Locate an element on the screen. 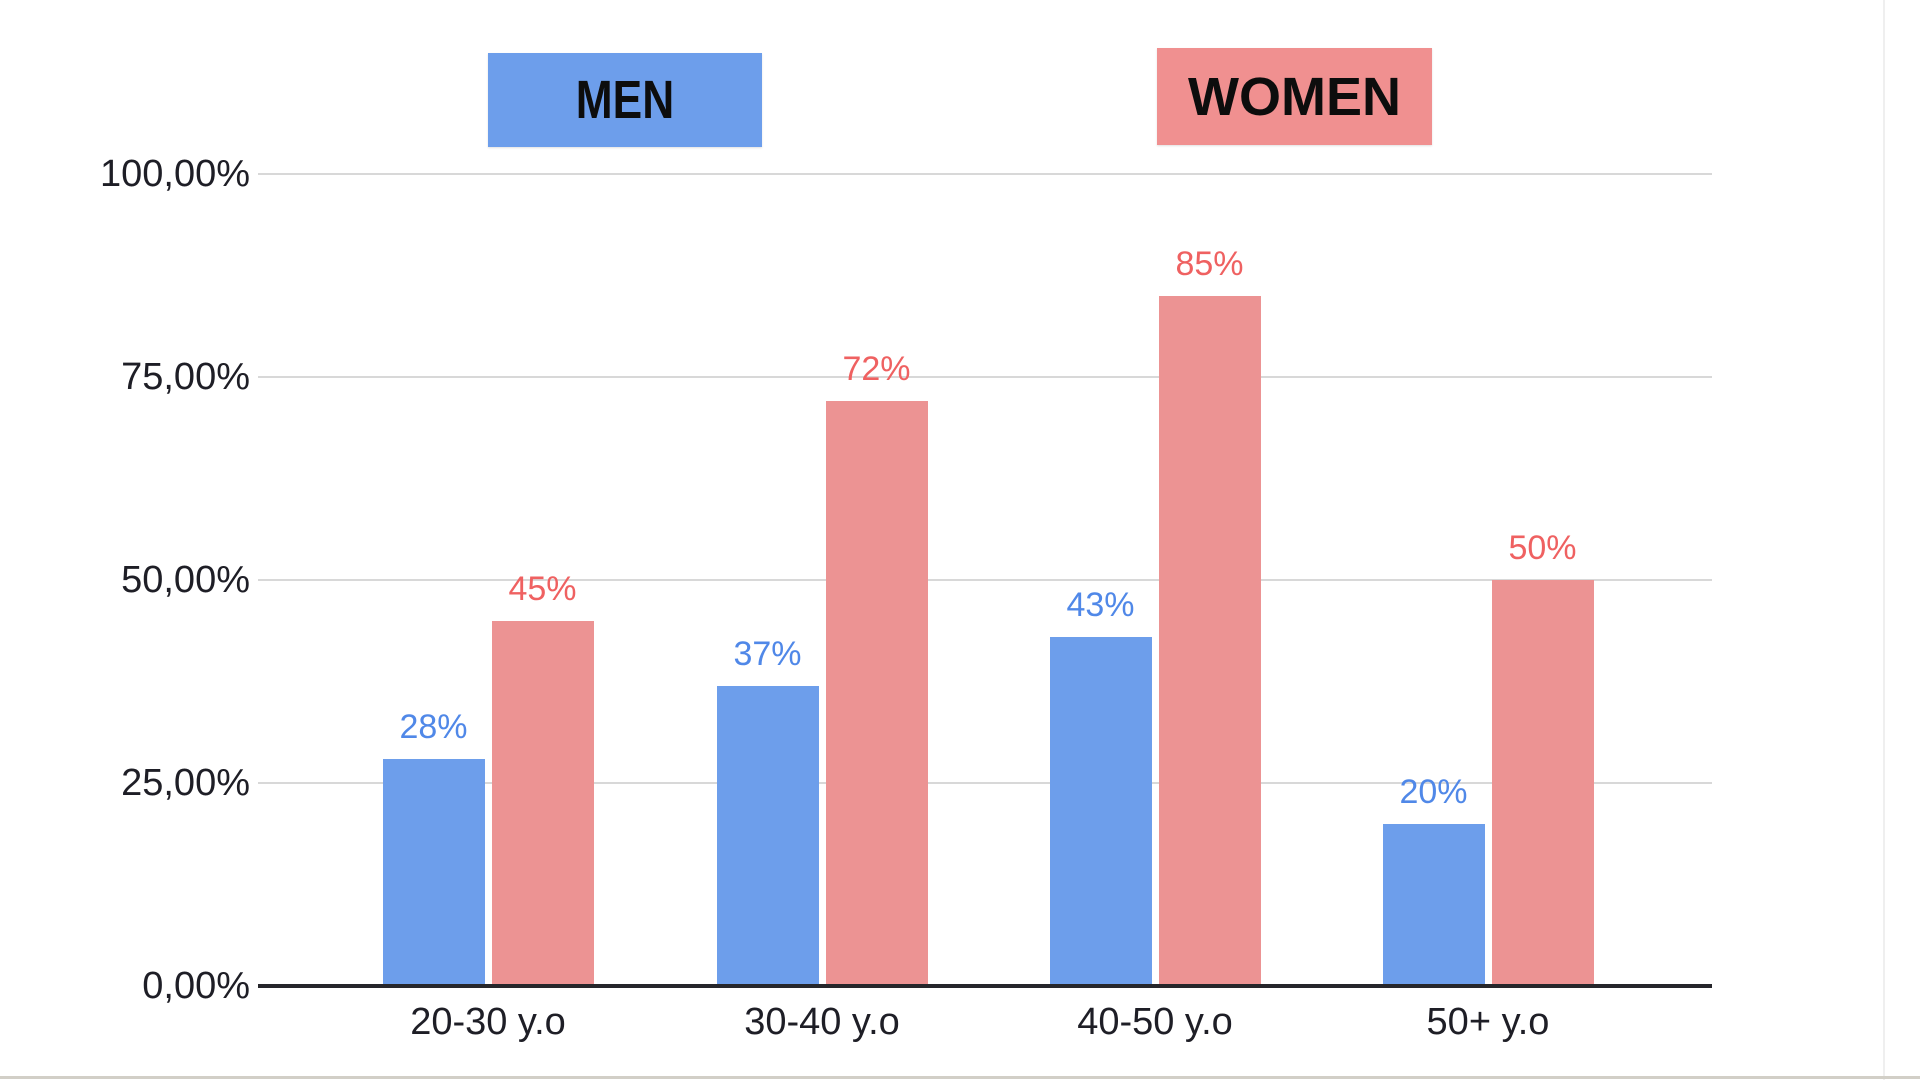 The image size is (1920, 1080). value-label-men-0: 28% is located at coordinates (433, 726).